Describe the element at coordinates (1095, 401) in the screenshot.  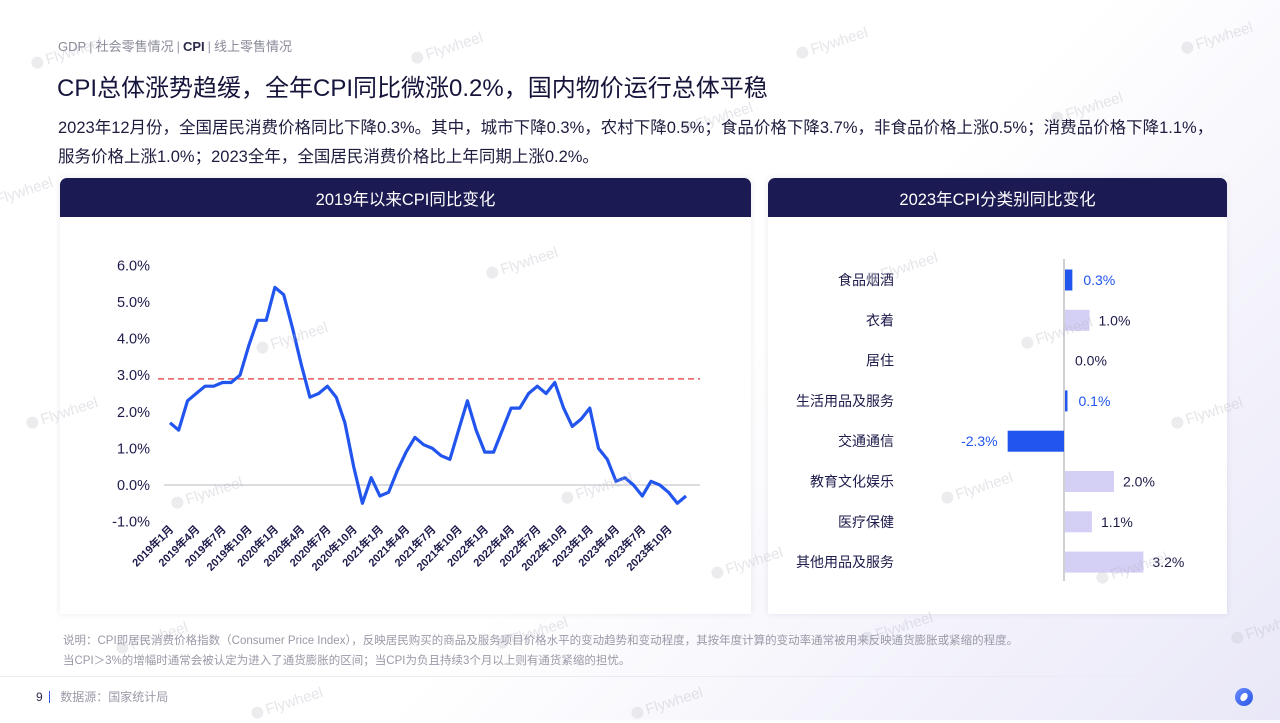
I see `bar-value-label: 0.1%` at that location.